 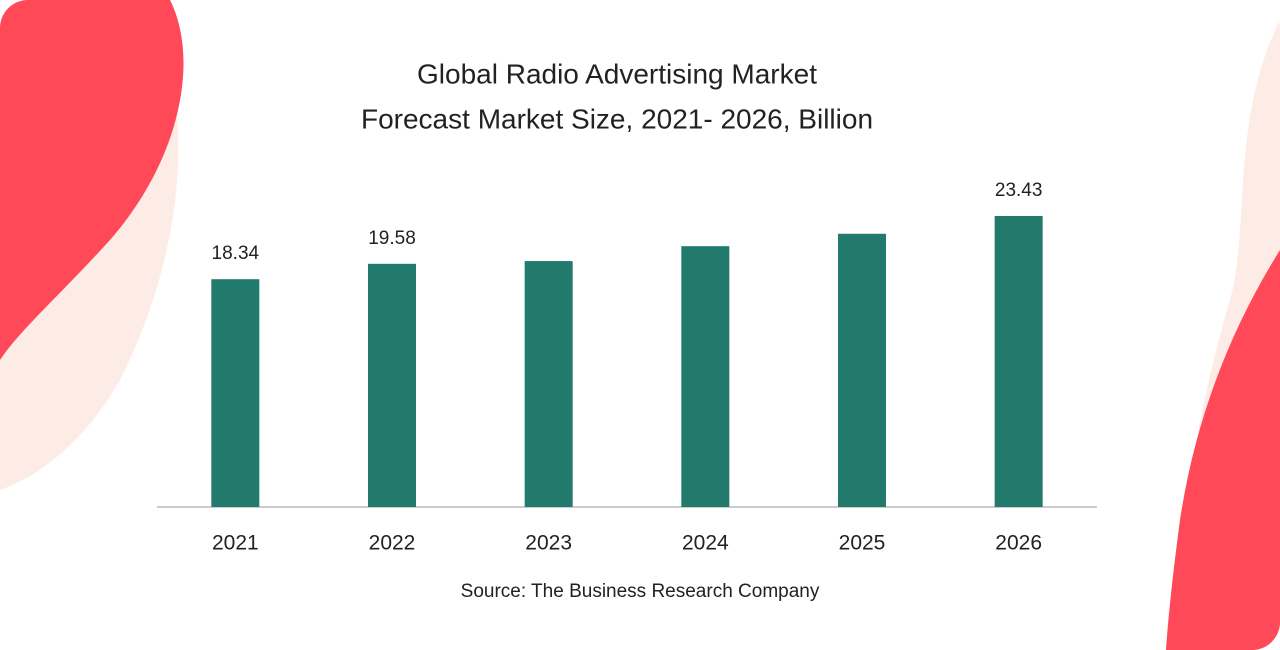 I want to click on x-tick-label: 2022, so click(x=392, y=543).